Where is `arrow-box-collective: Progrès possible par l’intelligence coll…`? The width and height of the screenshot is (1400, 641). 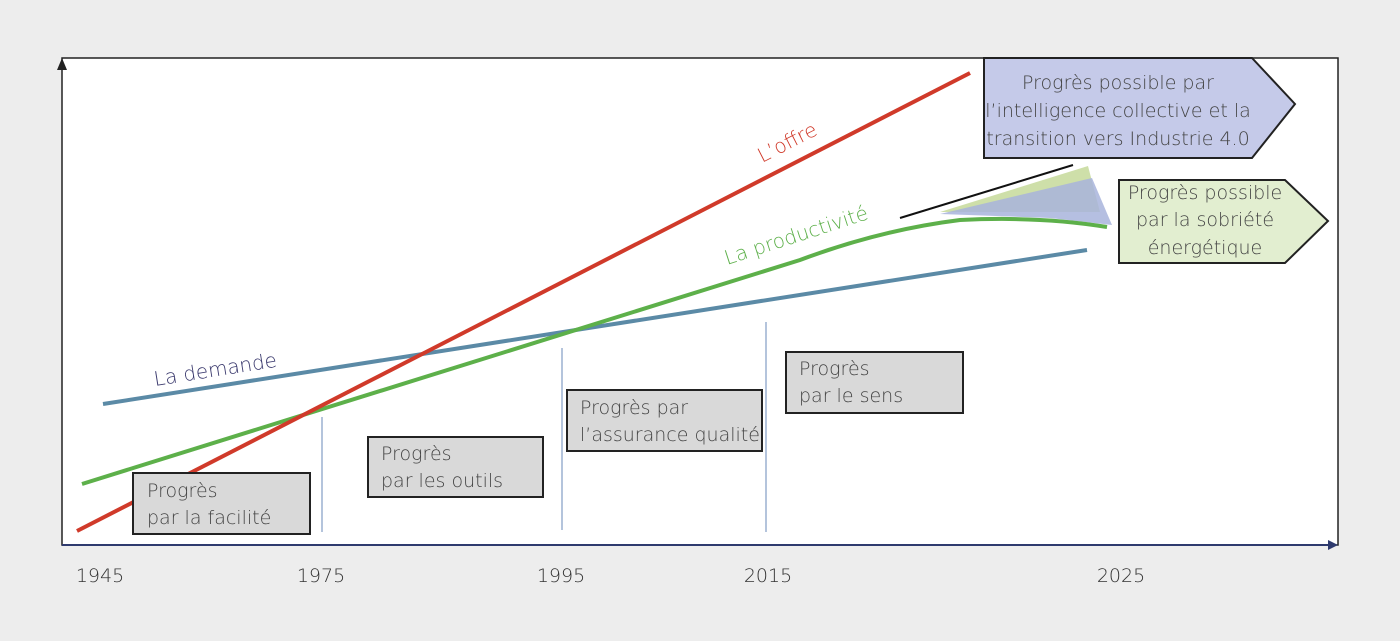 arrow-box-collective: Progrès possible par l’intelligence coll… is located at coordinates (1140, 108).